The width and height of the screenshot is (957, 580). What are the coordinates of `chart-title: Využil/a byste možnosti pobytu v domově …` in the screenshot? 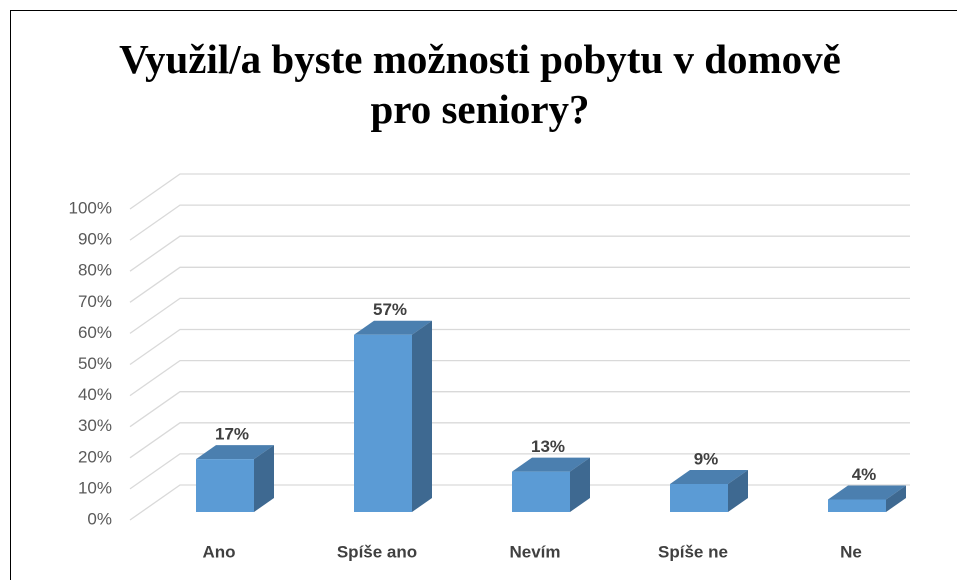 It's located at (480, 84).